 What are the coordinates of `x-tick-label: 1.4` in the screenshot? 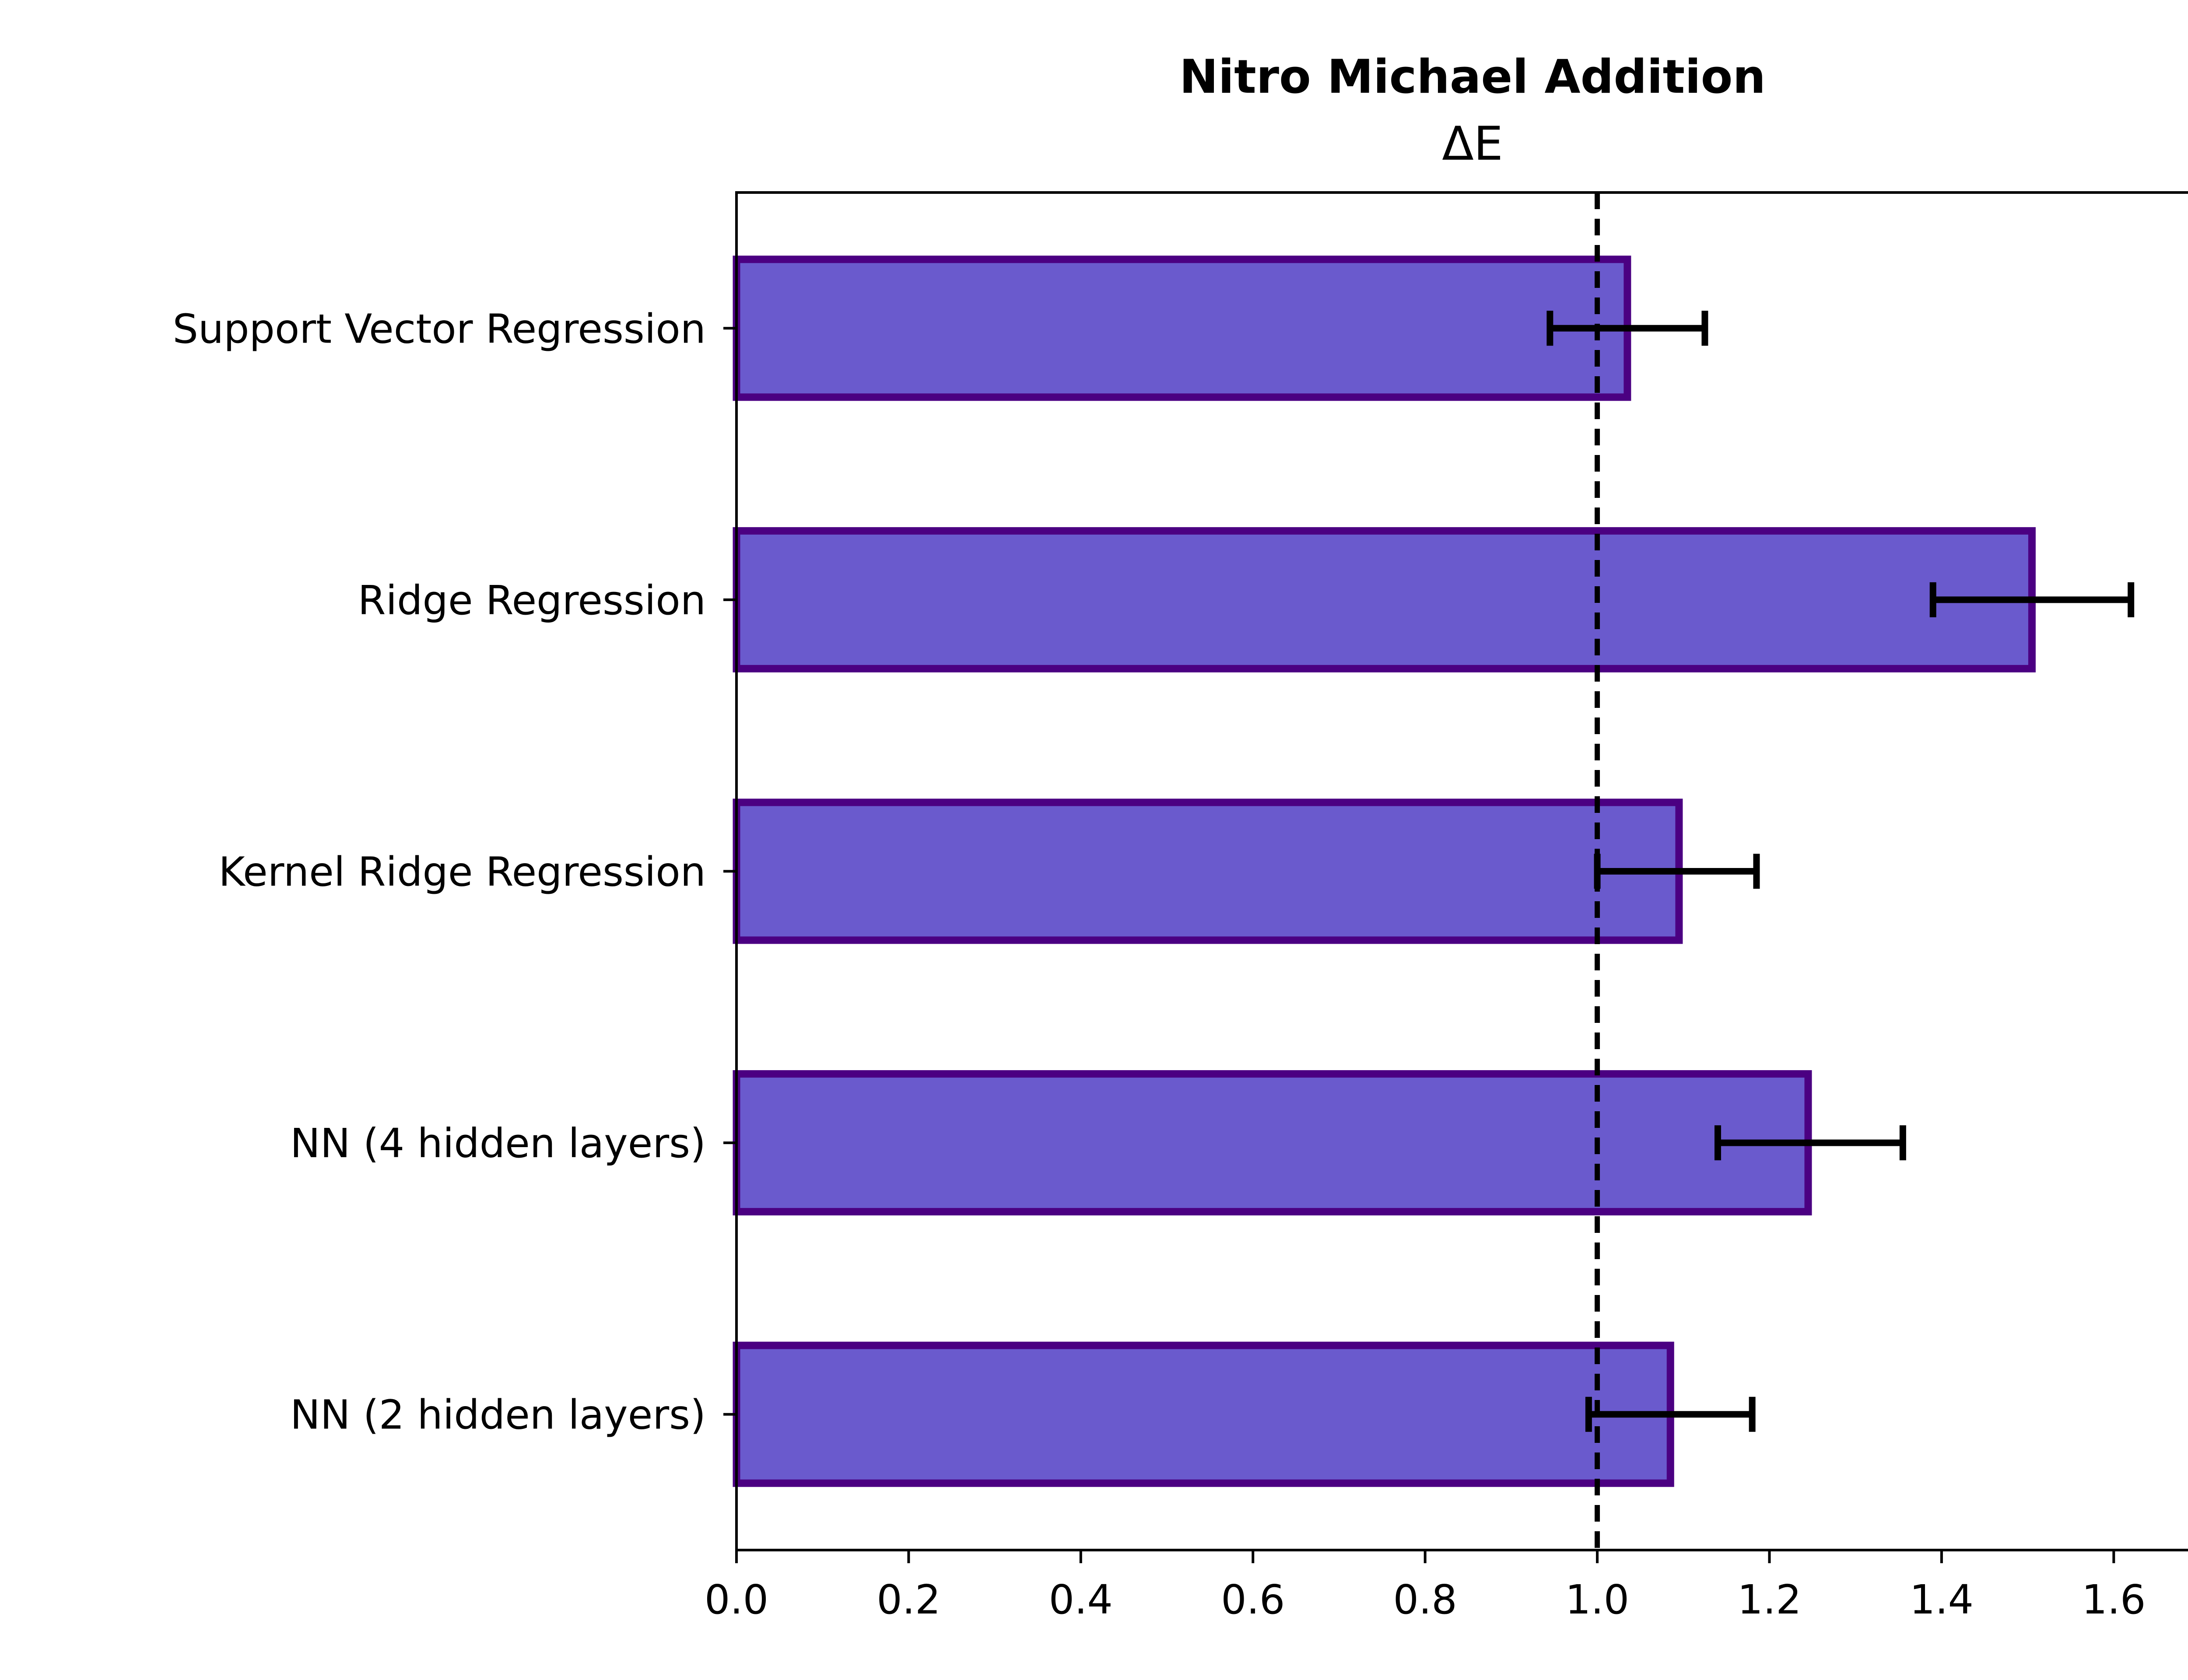 It's located at (1942, 1599).